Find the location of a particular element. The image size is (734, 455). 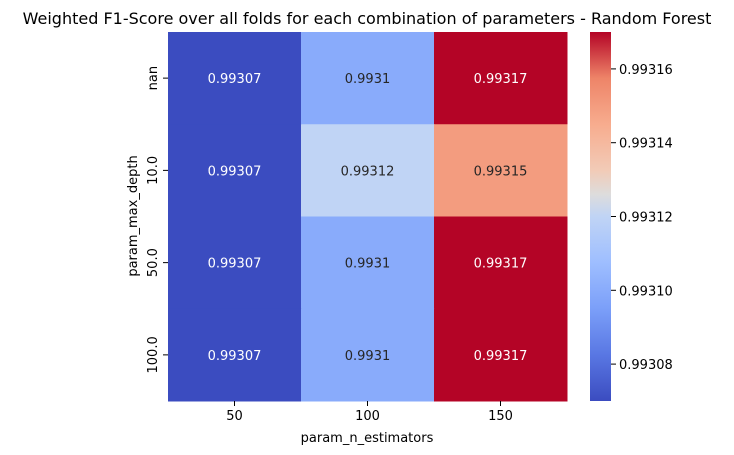

y-axis-label: param_max_depth is located at coordinates (133, 215).